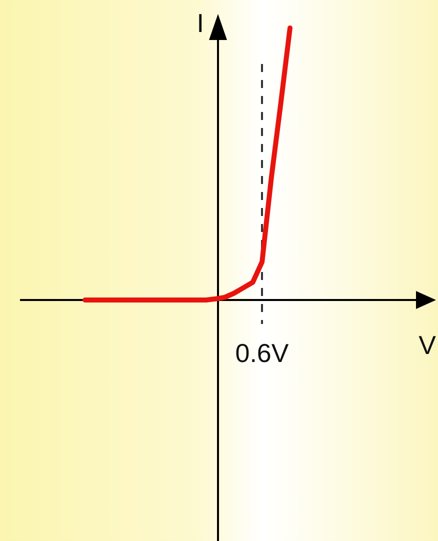  Describe the element at coordinates (427, 345) in the screenshot. I see `x-axis-title: V` at that location.